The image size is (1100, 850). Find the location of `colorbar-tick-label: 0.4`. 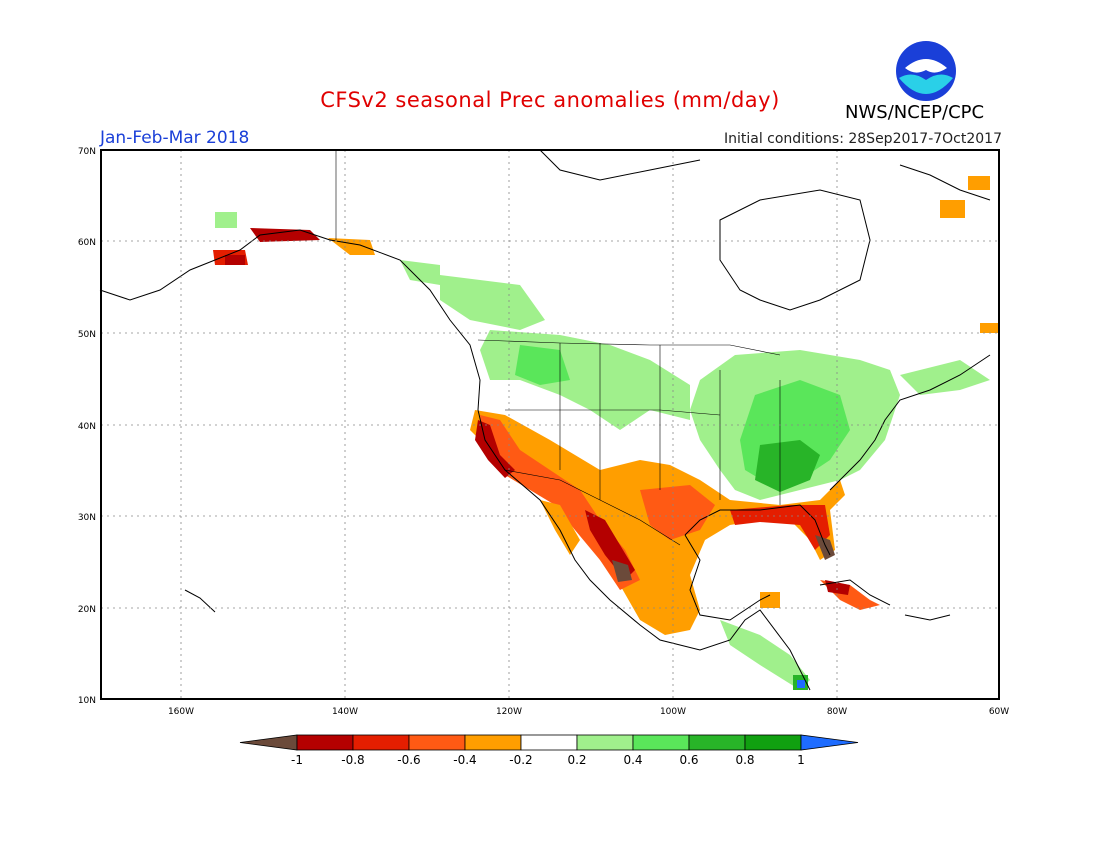

colorbar-tick-label: 0.4 is located at coordinates (632, 760).